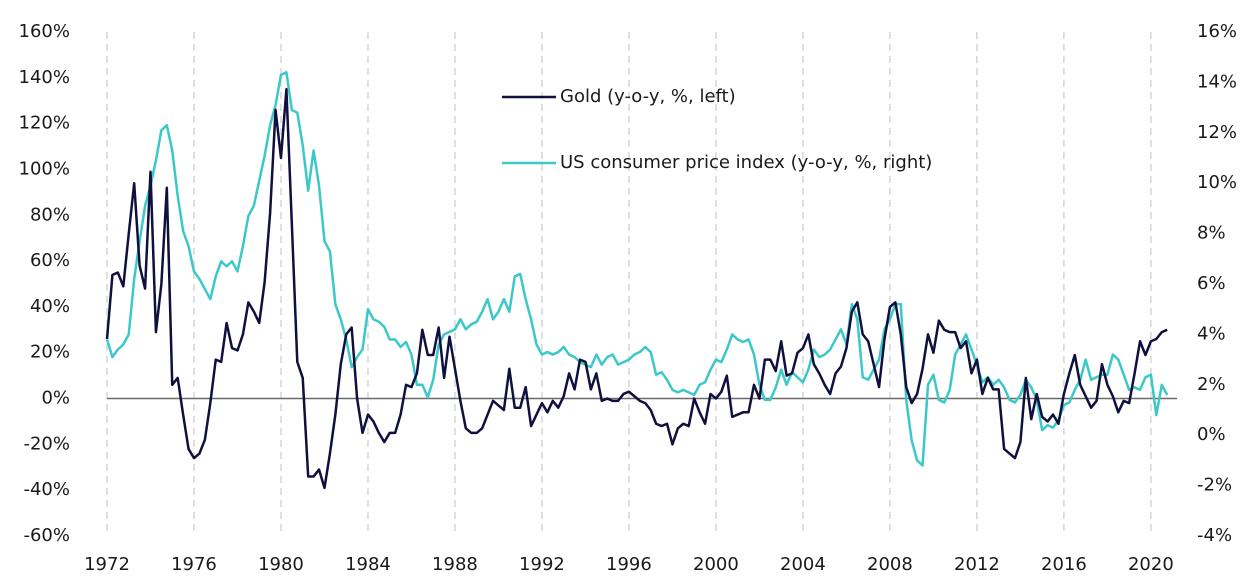  Describe the element at coordinates (890, 564) in the screenshot. I see `x-tick-label: 2008` at that location.